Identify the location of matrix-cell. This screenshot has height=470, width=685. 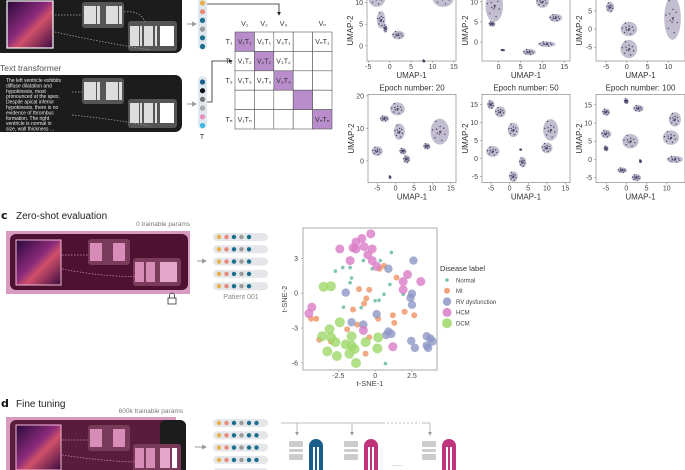
(322, 119).